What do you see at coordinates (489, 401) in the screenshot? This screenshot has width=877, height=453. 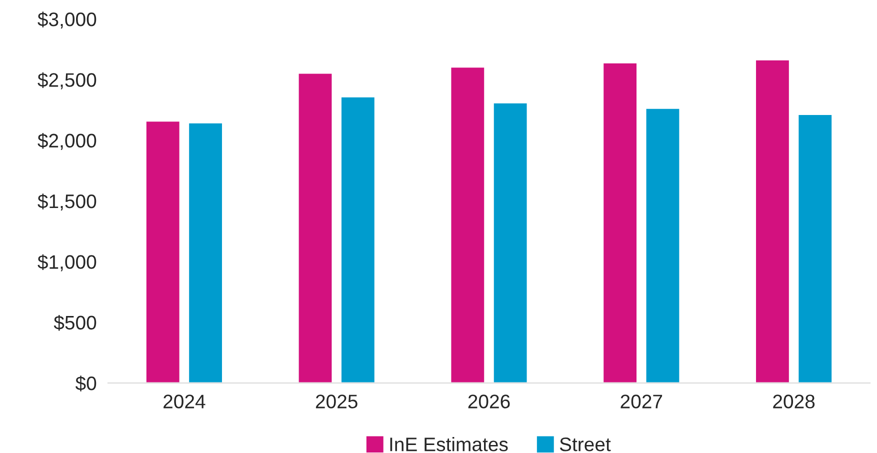 I see `x-tick-label: 2026` at bounding box center [489, 401].